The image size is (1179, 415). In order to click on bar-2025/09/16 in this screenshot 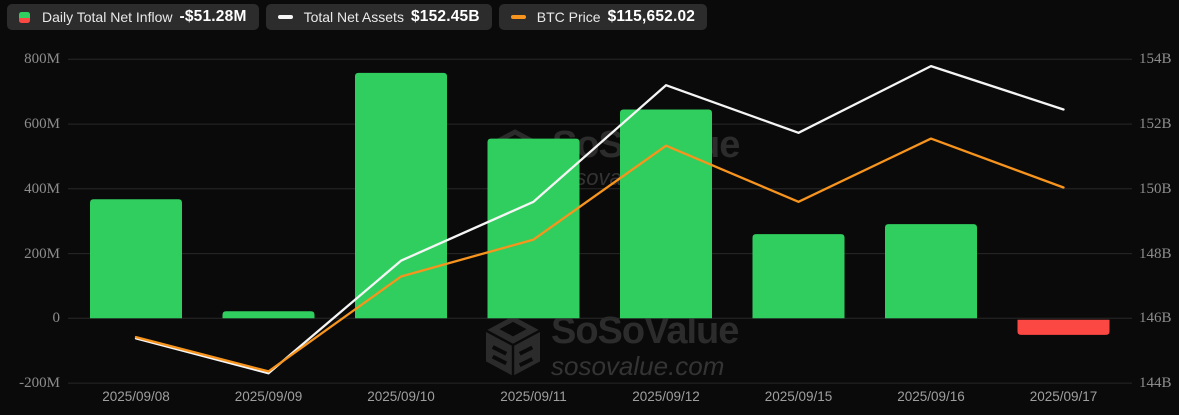, I will do `click(931, 271)`.